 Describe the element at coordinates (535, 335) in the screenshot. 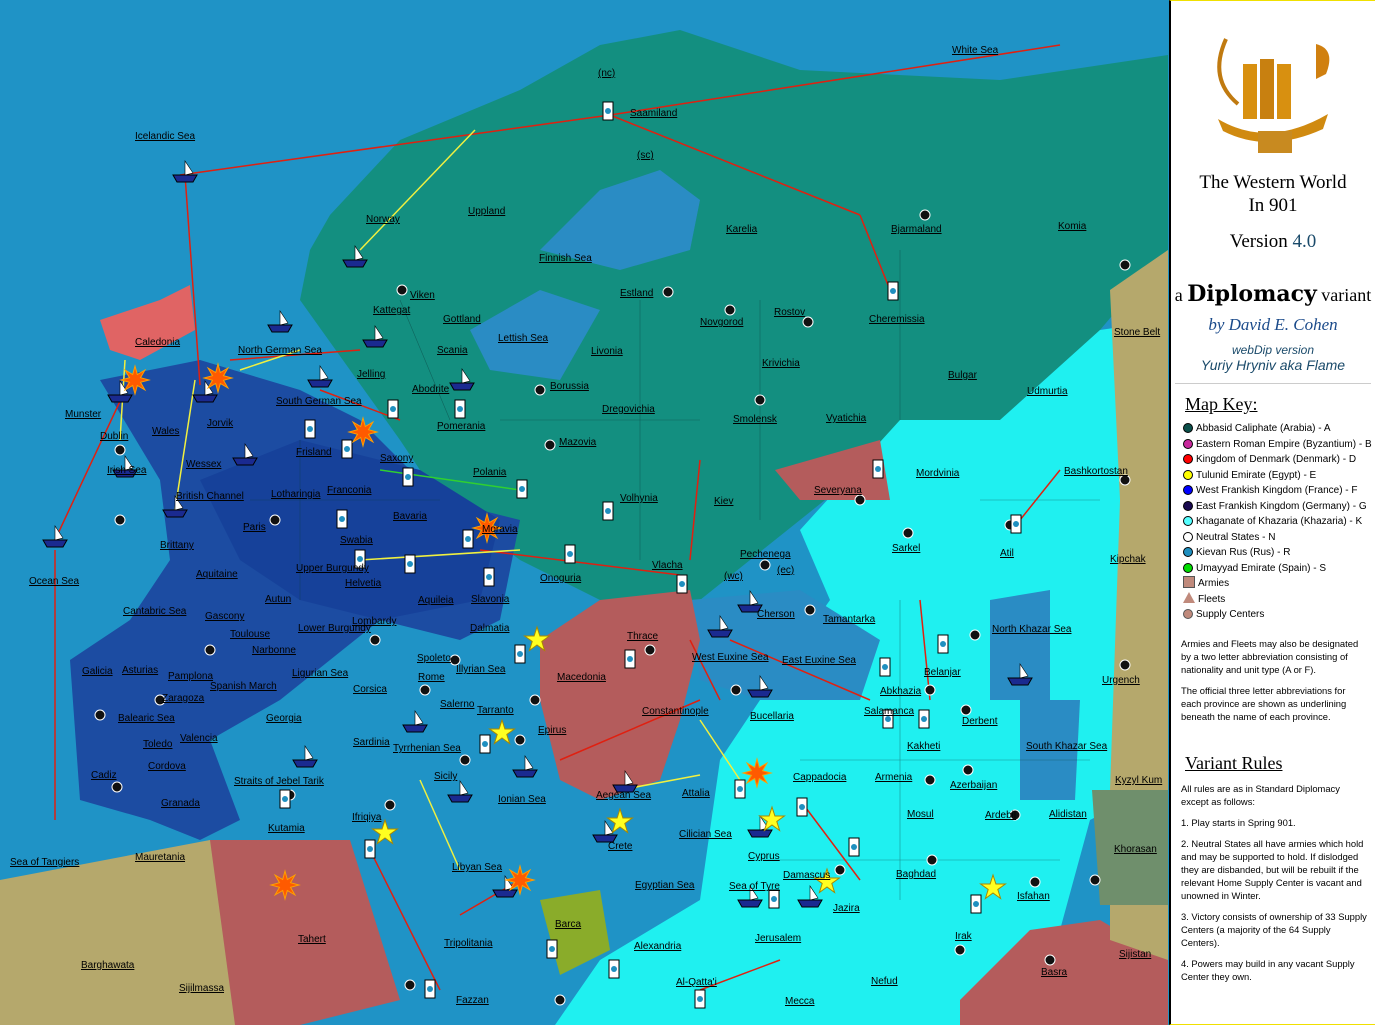

I see `lettish-sea` at that location.